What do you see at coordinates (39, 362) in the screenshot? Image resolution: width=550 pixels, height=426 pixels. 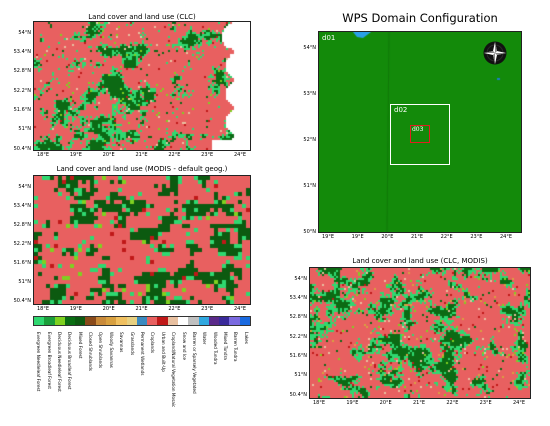 I see `legend-label: Evergreen Needleleaf Forest` at bounding box center [39, 362].